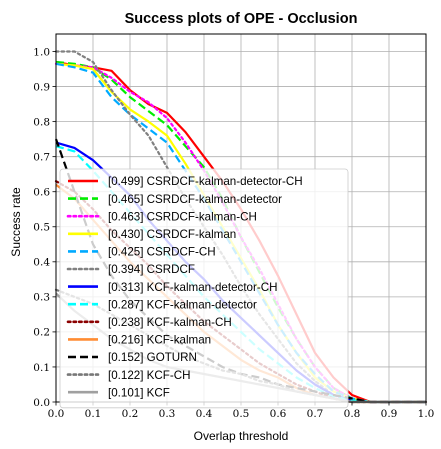 This screenshot has width=441, height=449. Describe the element at coordinates (204, 414) in the screenshot. I see `x-tick-label: 0.4` at that location.